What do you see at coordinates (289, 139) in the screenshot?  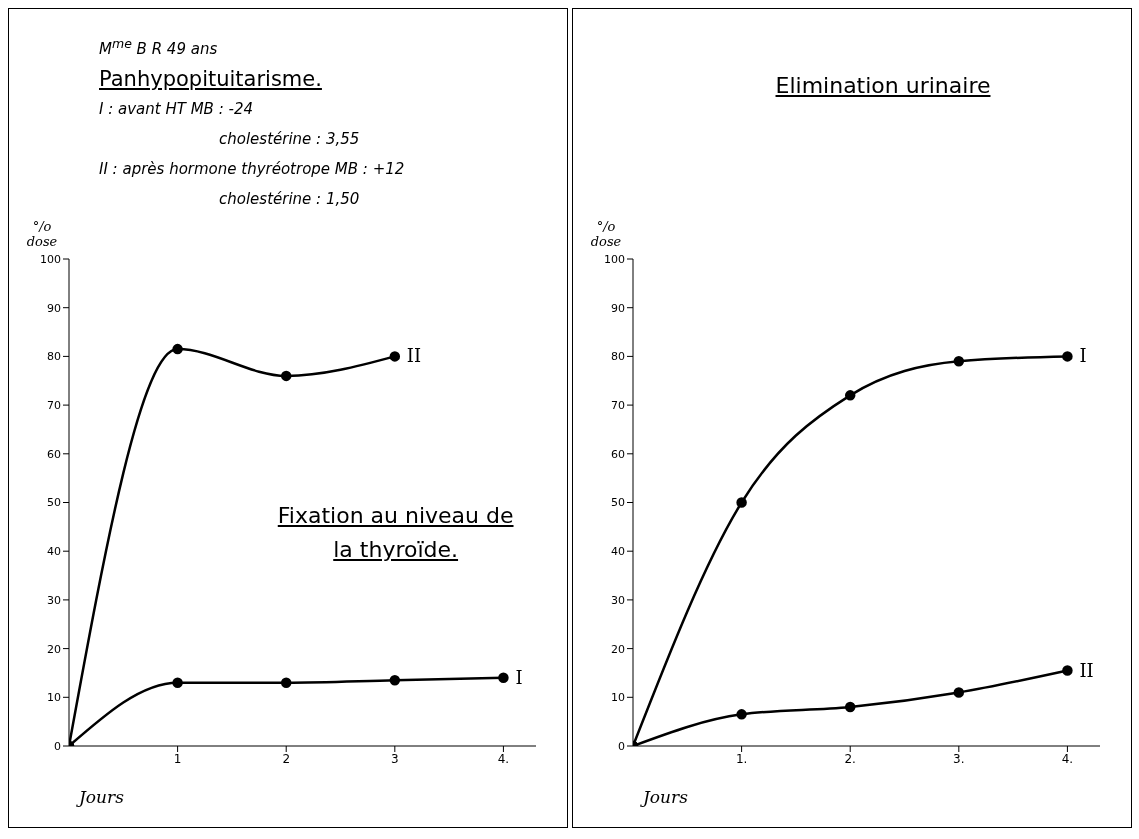 I see `text: cholestérine : 3,55` at bounding box center [289, 139].